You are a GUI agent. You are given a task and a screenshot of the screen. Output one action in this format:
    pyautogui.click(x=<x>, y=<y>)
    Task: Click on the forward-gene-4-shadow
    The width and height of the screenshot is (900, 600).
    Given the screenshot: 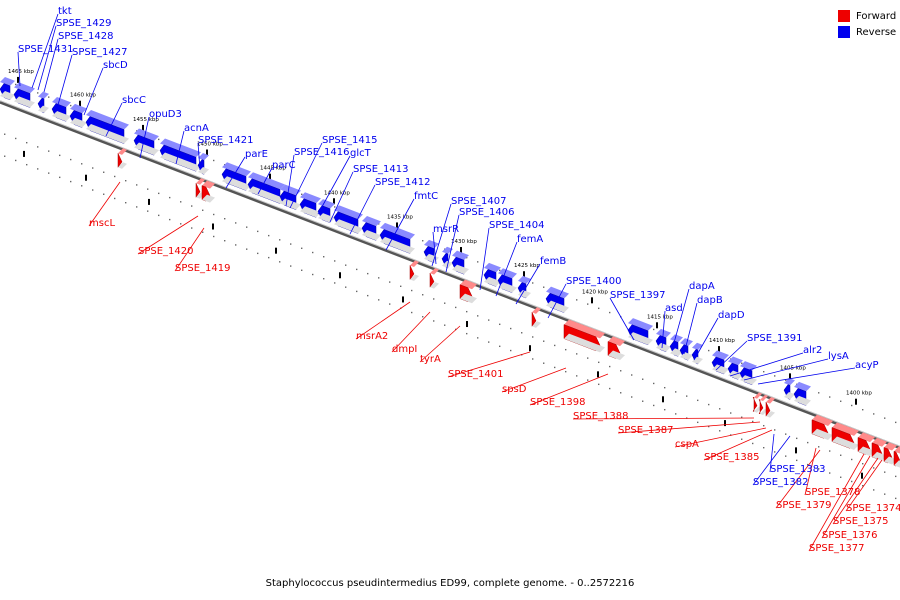 What is the action you would take?
    pyautogui.click(x=434, y=285)
    